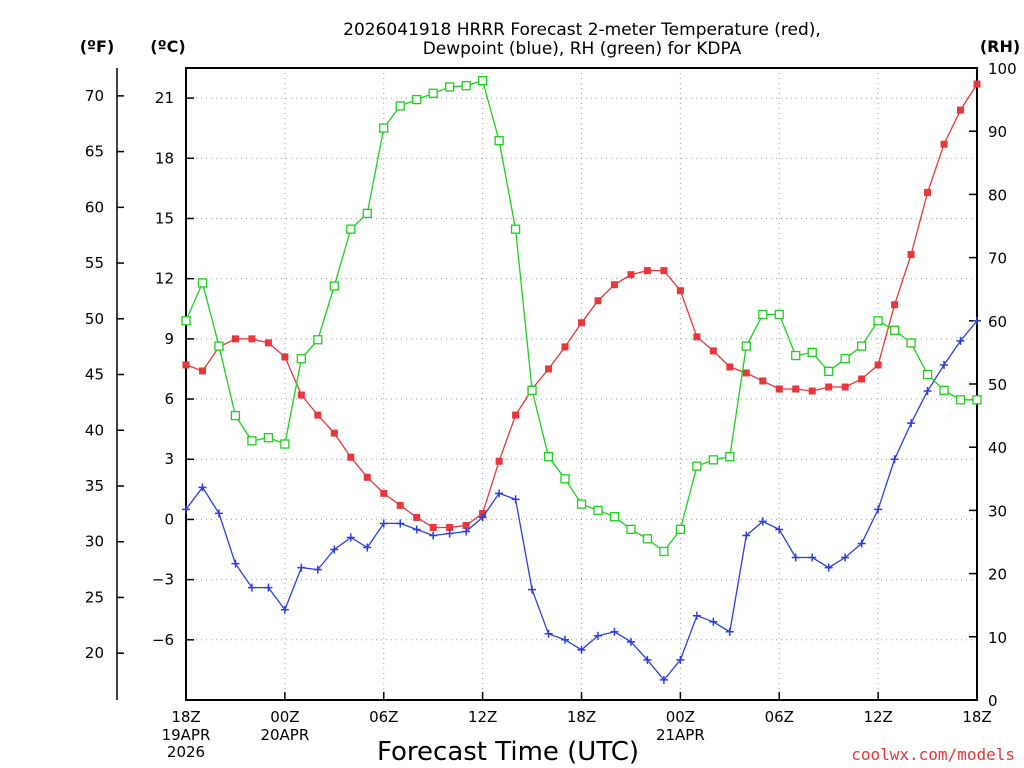  I want to click on c-tick-label: 6, so click(169, 399).